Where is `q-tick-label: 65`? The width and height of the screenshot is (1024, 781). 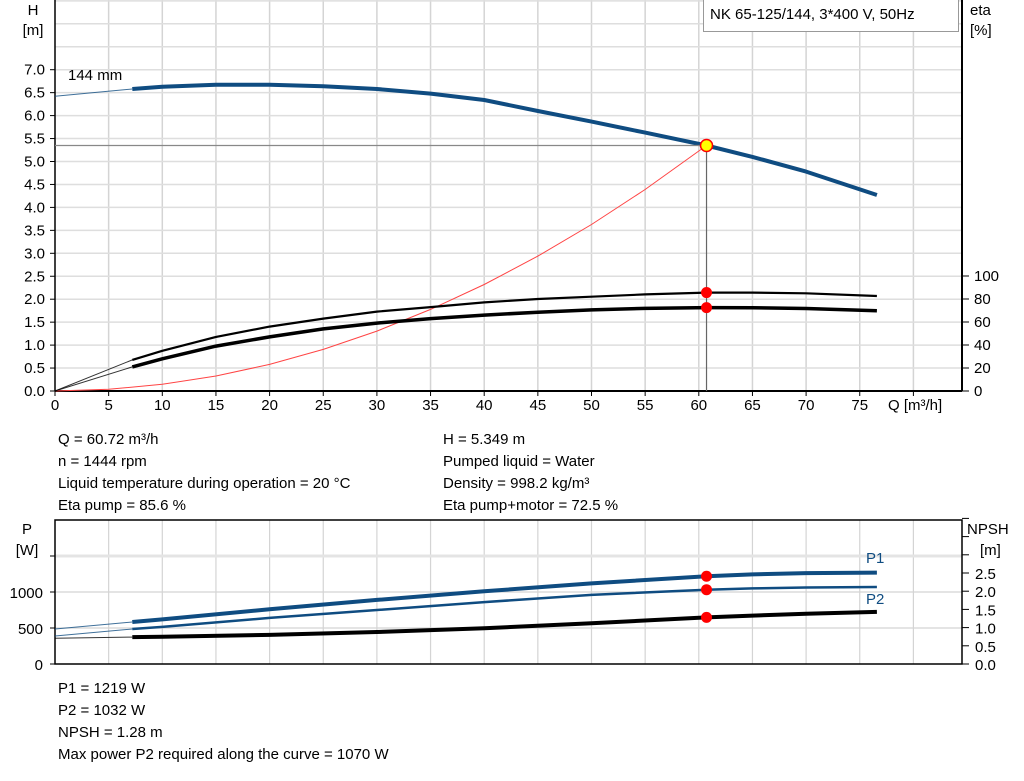 q-tick-label: 65 is located at coordinates (752, 405).